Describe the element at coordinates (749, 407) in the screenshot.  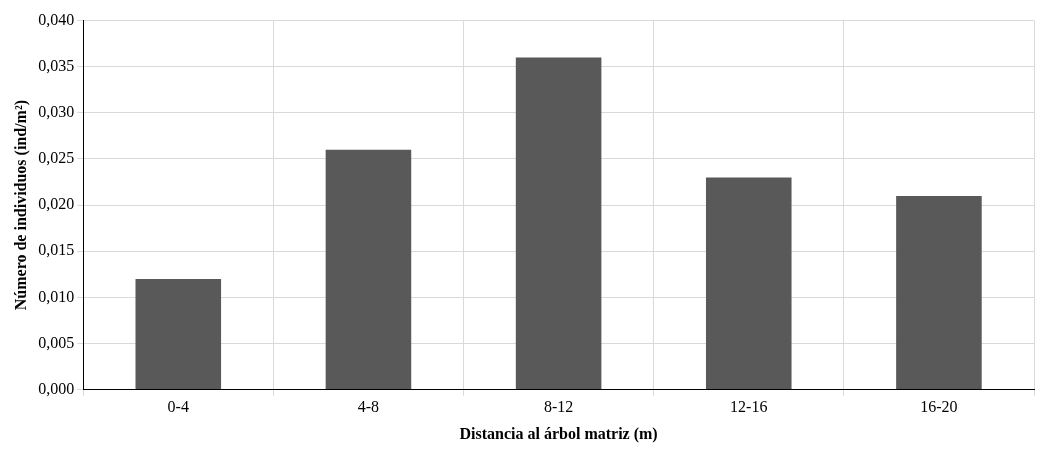
I see `x-tick-label: 12-16` at that location.